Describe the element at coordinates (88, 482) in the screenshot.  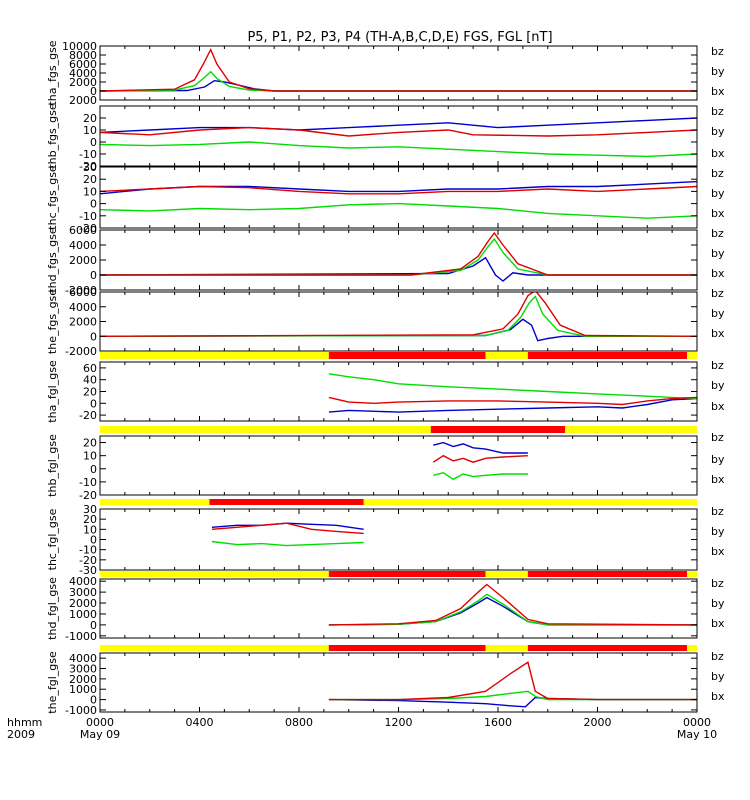
I see `y-tick-label: -10` at that location.